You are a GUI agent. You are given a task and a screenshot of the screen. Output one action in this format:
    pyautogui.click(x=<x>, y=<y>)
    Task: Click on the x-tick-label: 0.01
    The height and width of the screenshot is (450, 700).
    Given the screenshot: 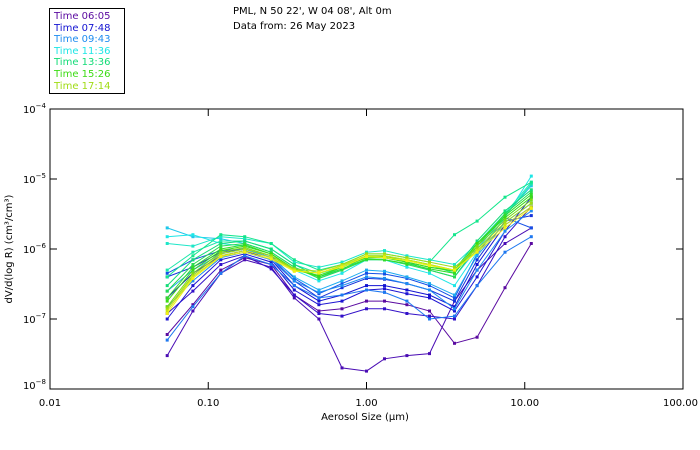 What is the action you would take?
    pyautogui.click(x=50, y=403)
    